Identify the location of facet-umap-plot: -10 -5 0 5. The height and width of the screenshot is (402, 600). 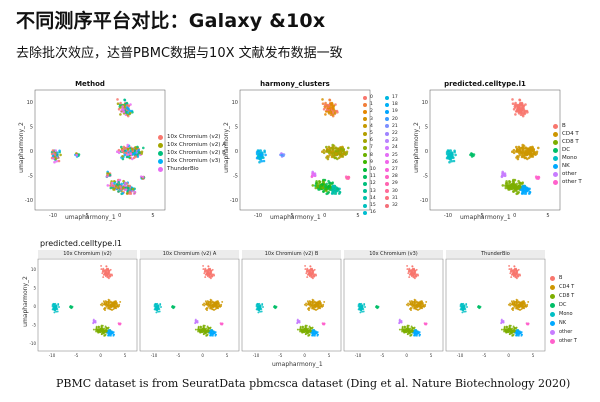
(393, 308).